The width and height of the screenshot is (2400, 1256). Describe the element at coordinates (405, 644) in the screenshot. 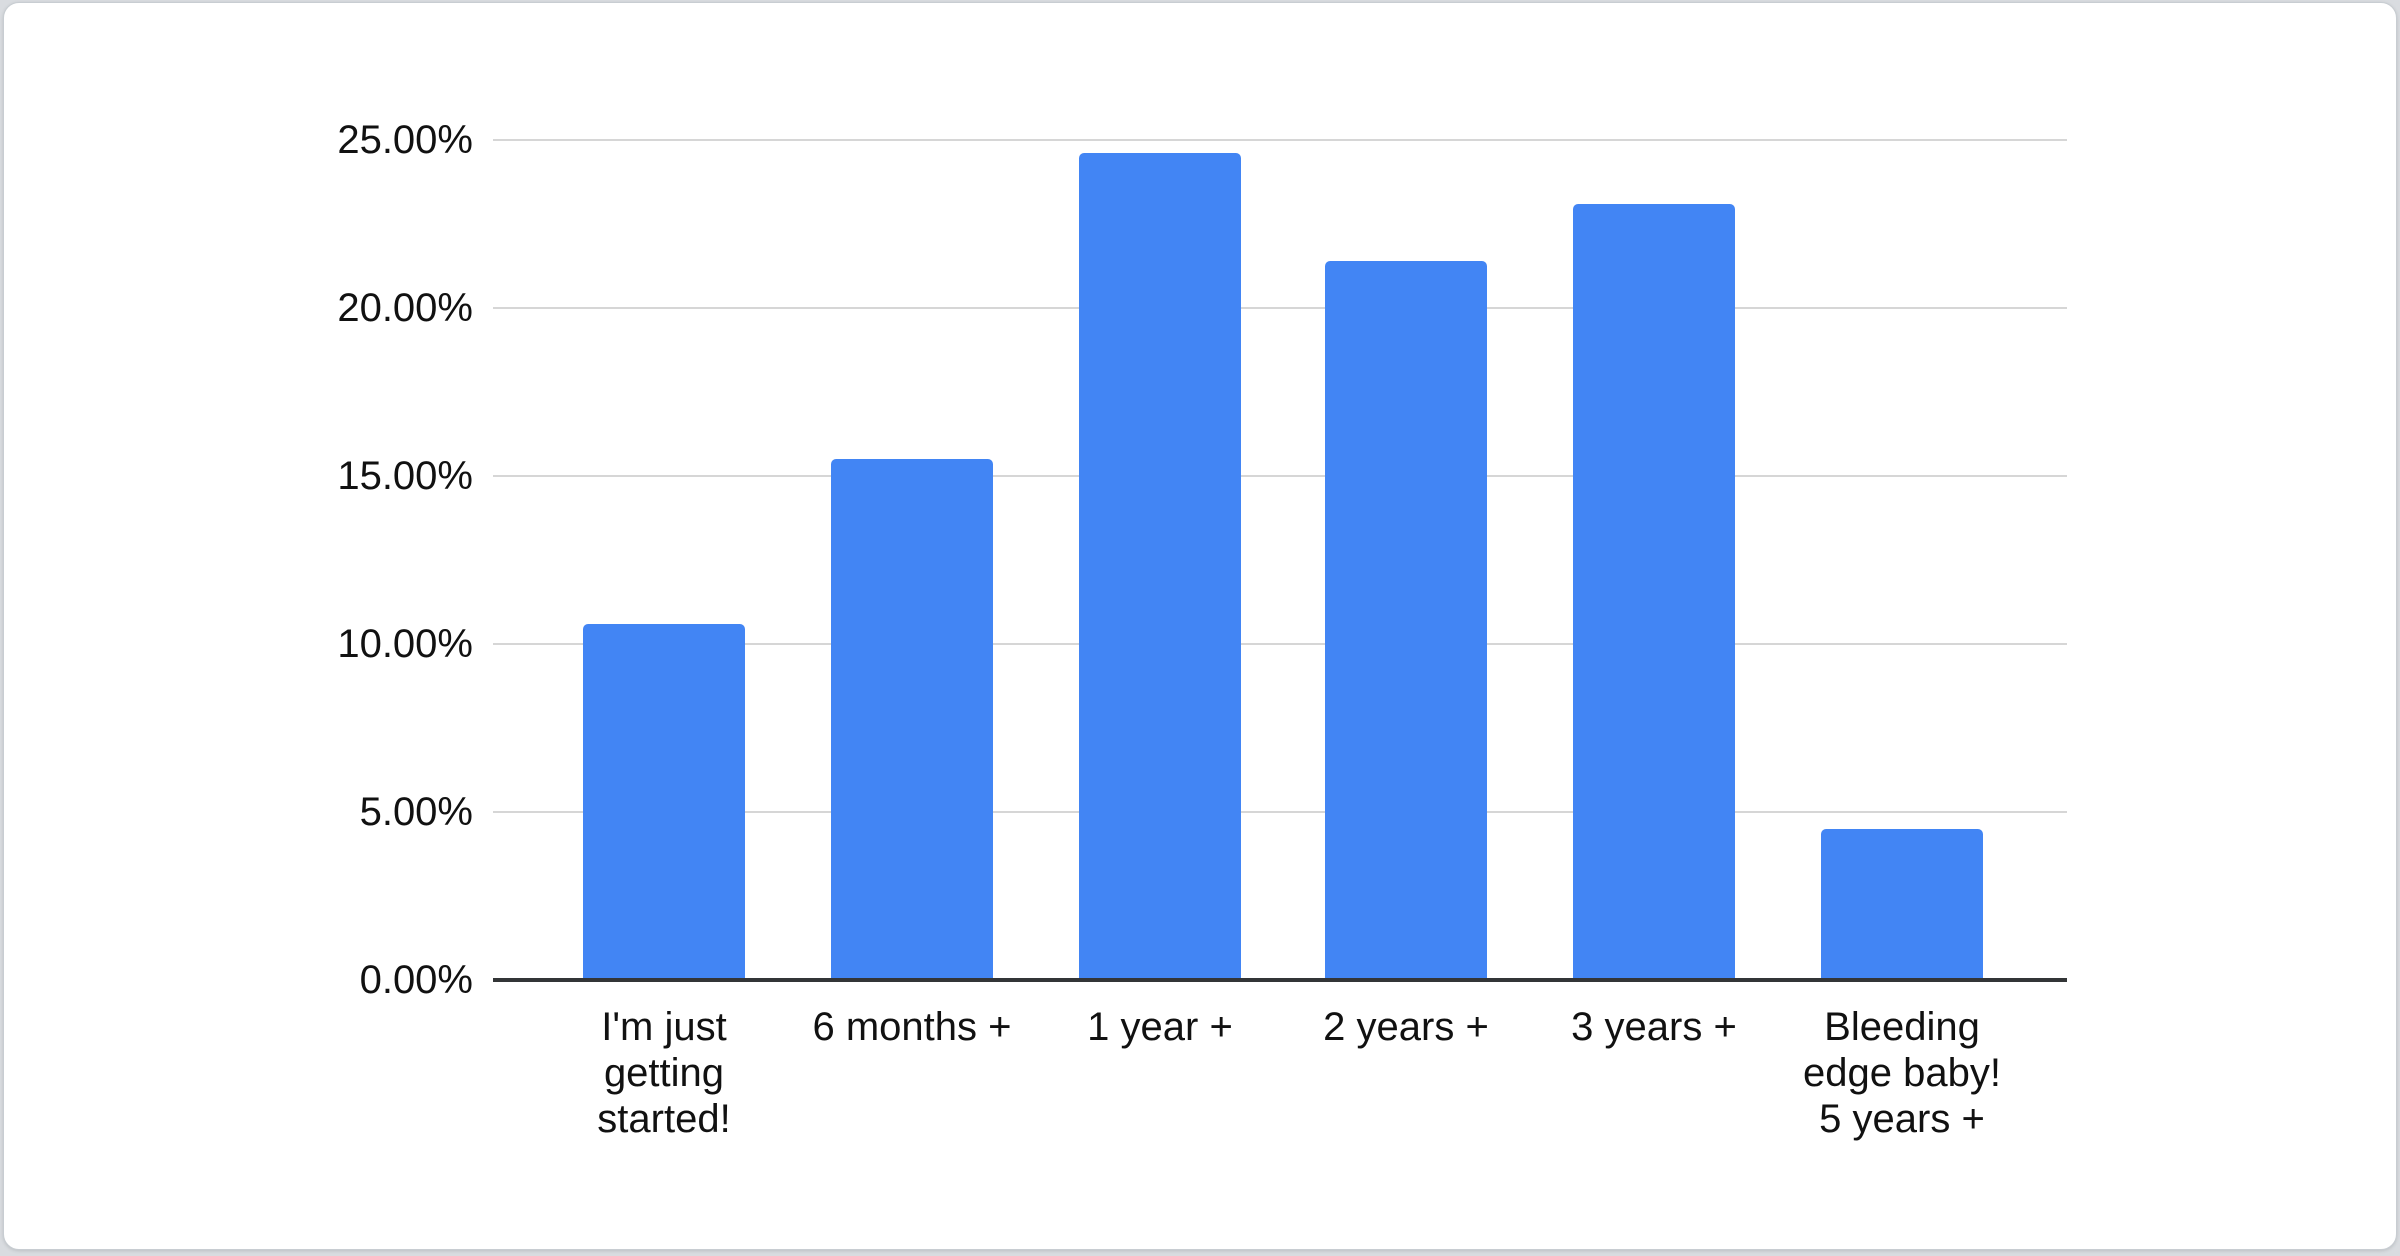

I see `y-axis-tick-label: 10.00%` at that location.